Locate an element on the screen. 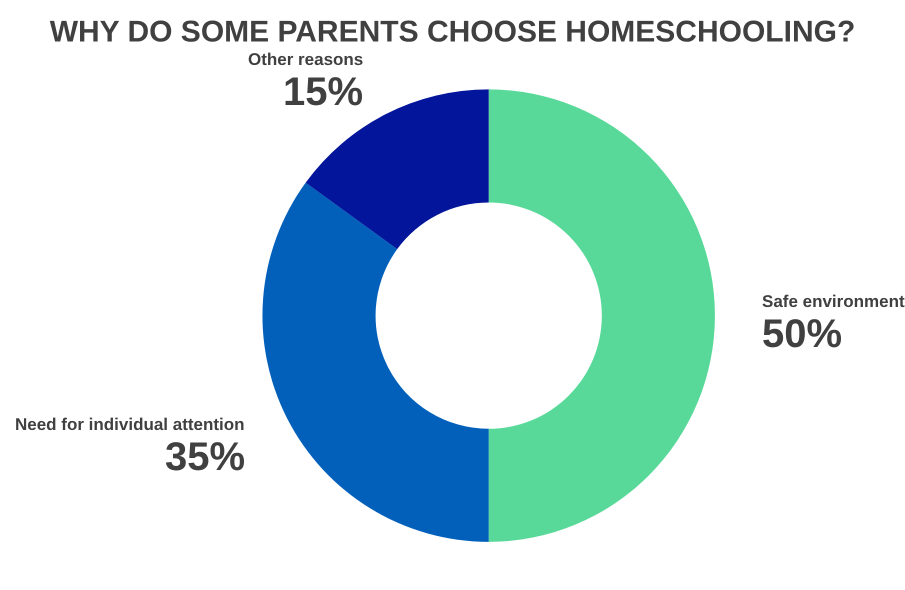 Image resolution: width=905 pixels, height=590 pixels. data-label: 35% is located at coordinates (205, 457).